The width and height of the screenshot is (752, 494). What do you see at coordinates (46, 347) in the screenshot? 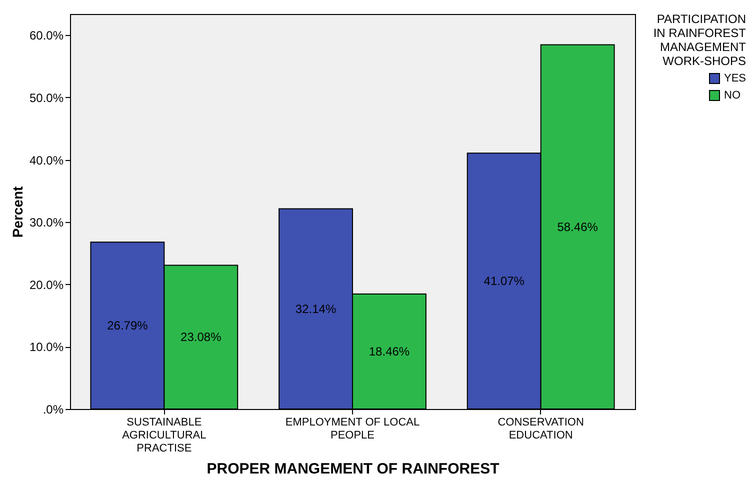
I see `y-tick-label: 10.0%` at bounding box center [46, 347].